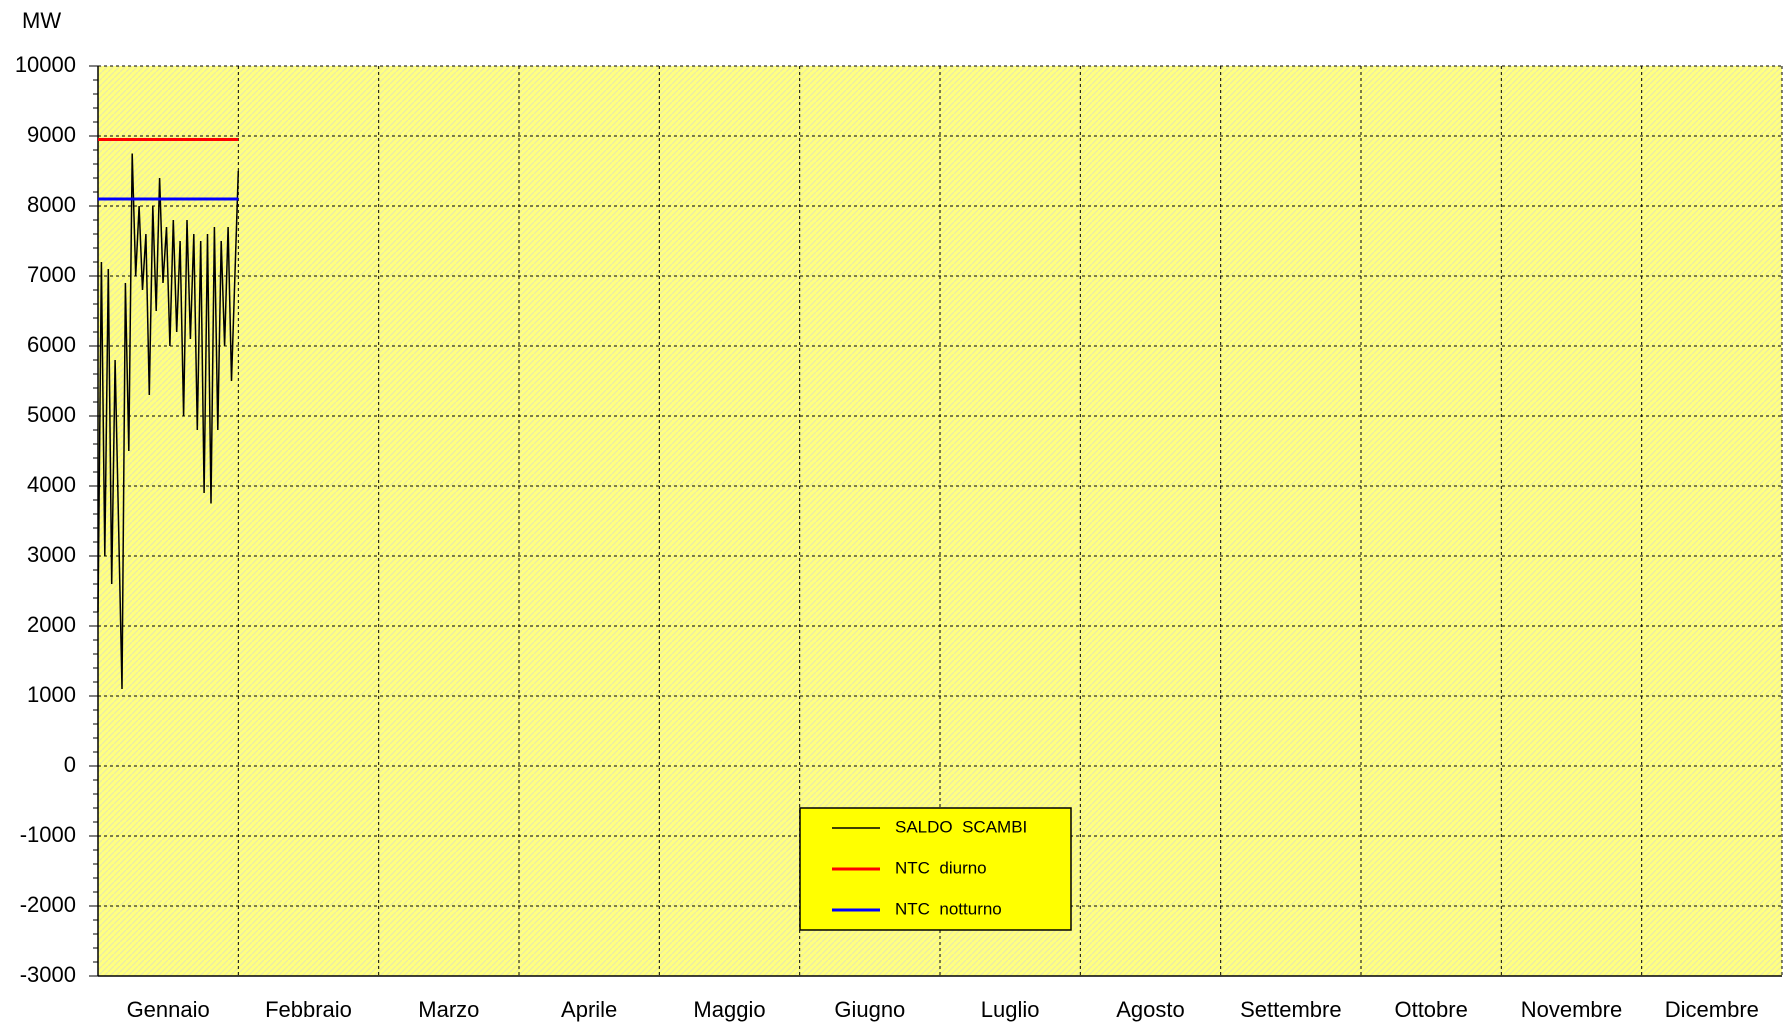  I want to click on legend-label: NTC diurno, so click(941, 867).